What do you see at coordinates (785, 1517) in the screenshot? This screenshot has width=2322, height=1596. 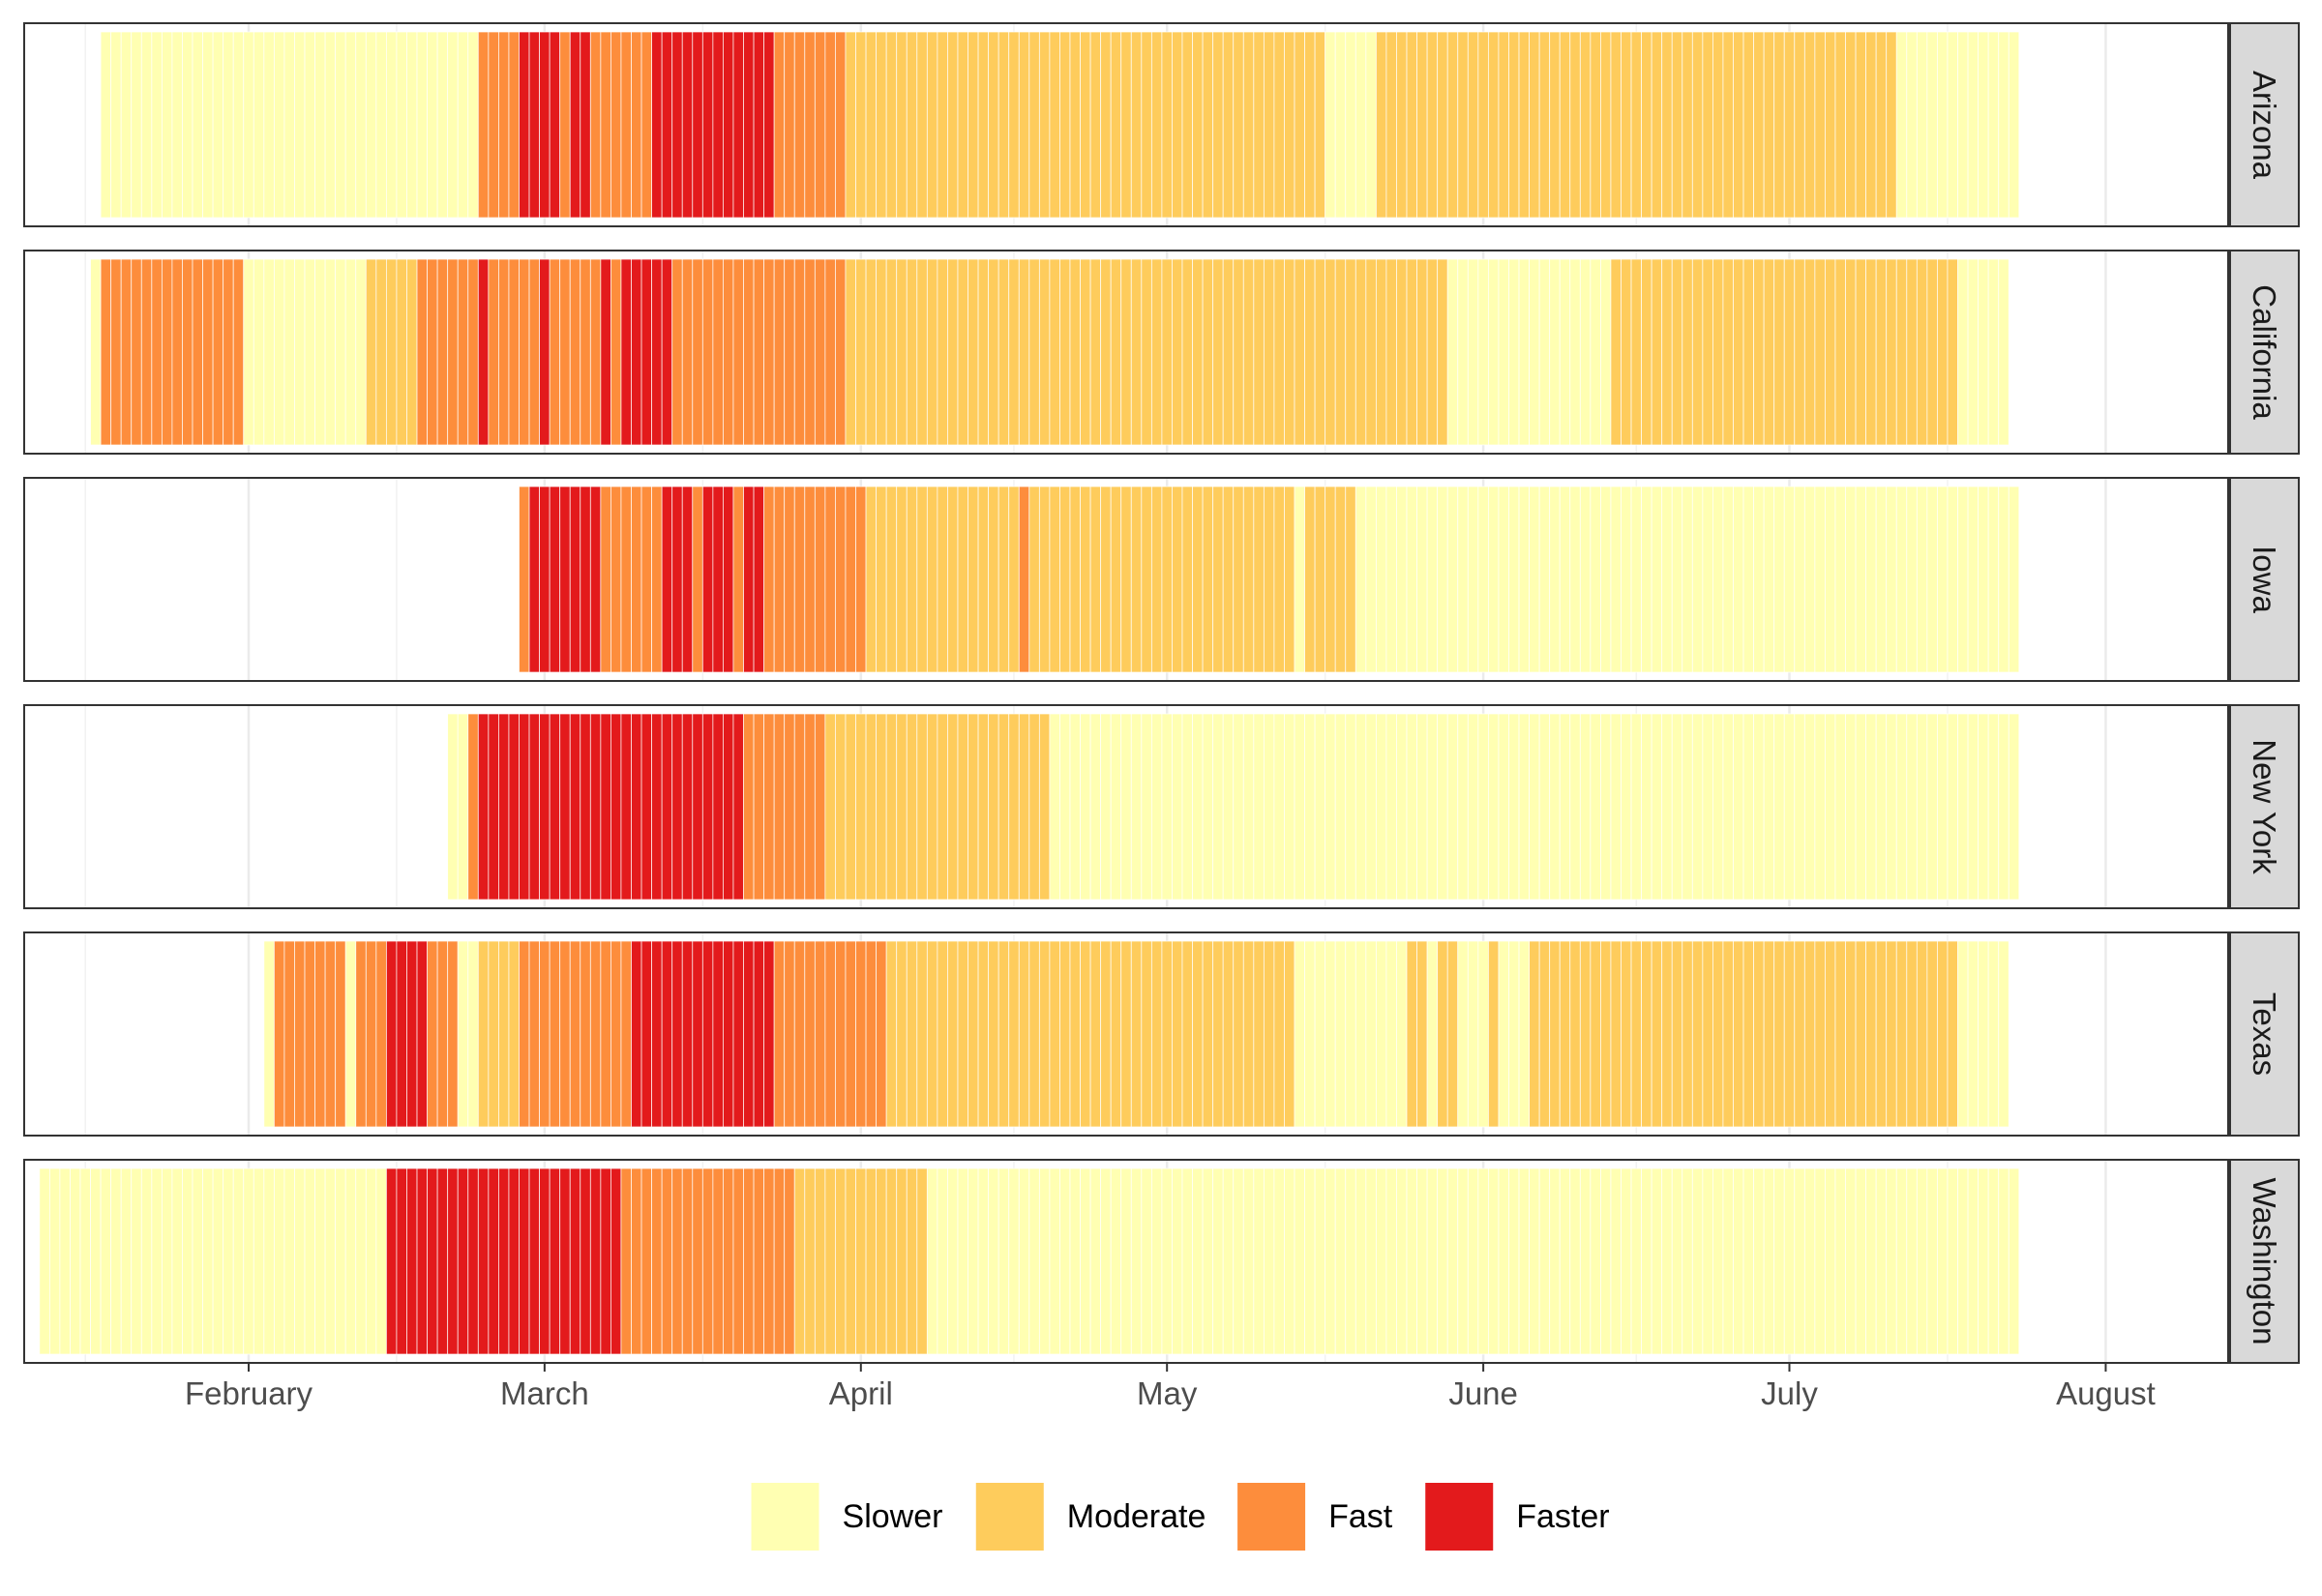 I see `legend-key` at bounding box center [785, 1517].